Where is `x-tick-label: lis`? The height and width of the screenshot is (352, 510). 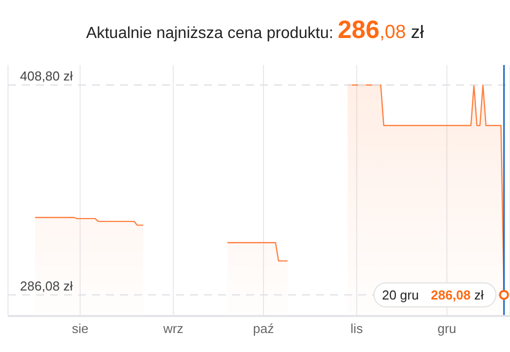
x-tick-label: lis is located at coordinates (357, 328).